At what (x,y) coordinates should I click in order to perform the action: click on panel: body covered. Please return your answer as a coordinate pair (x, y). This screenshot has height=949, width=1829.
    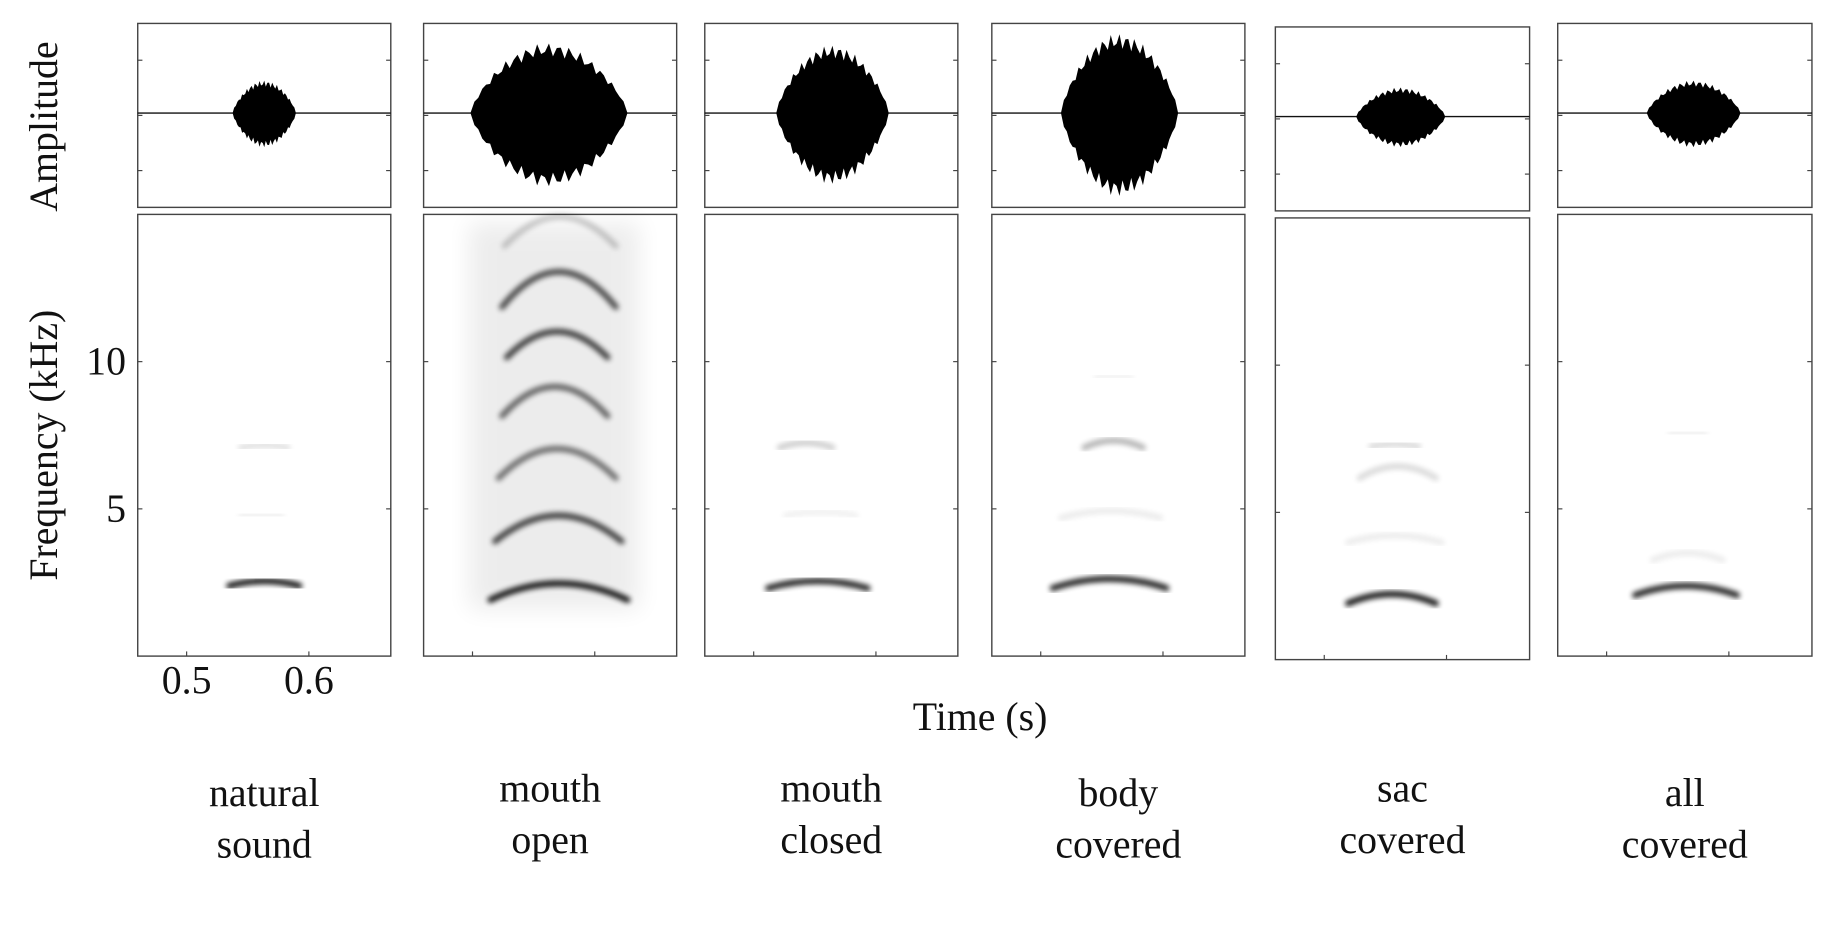
    Looking at the image, I should click on (1118, 444).